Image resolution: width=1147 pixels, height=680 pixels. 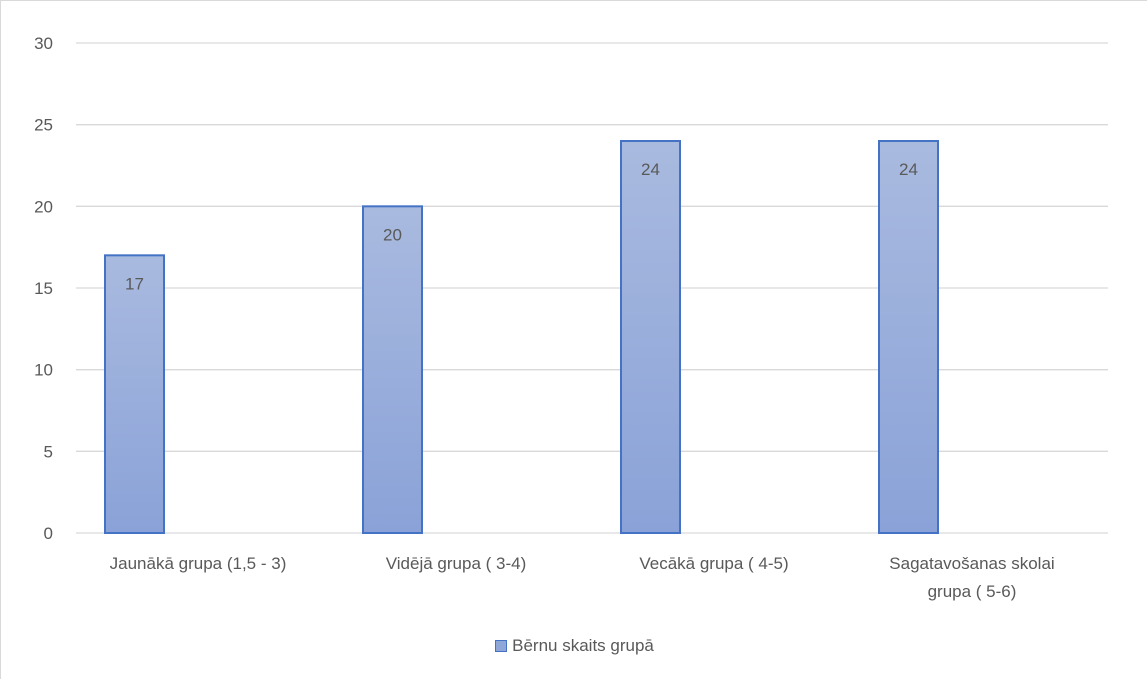 I want to click on y-tick-label: 5, so click(x=48, y=451).